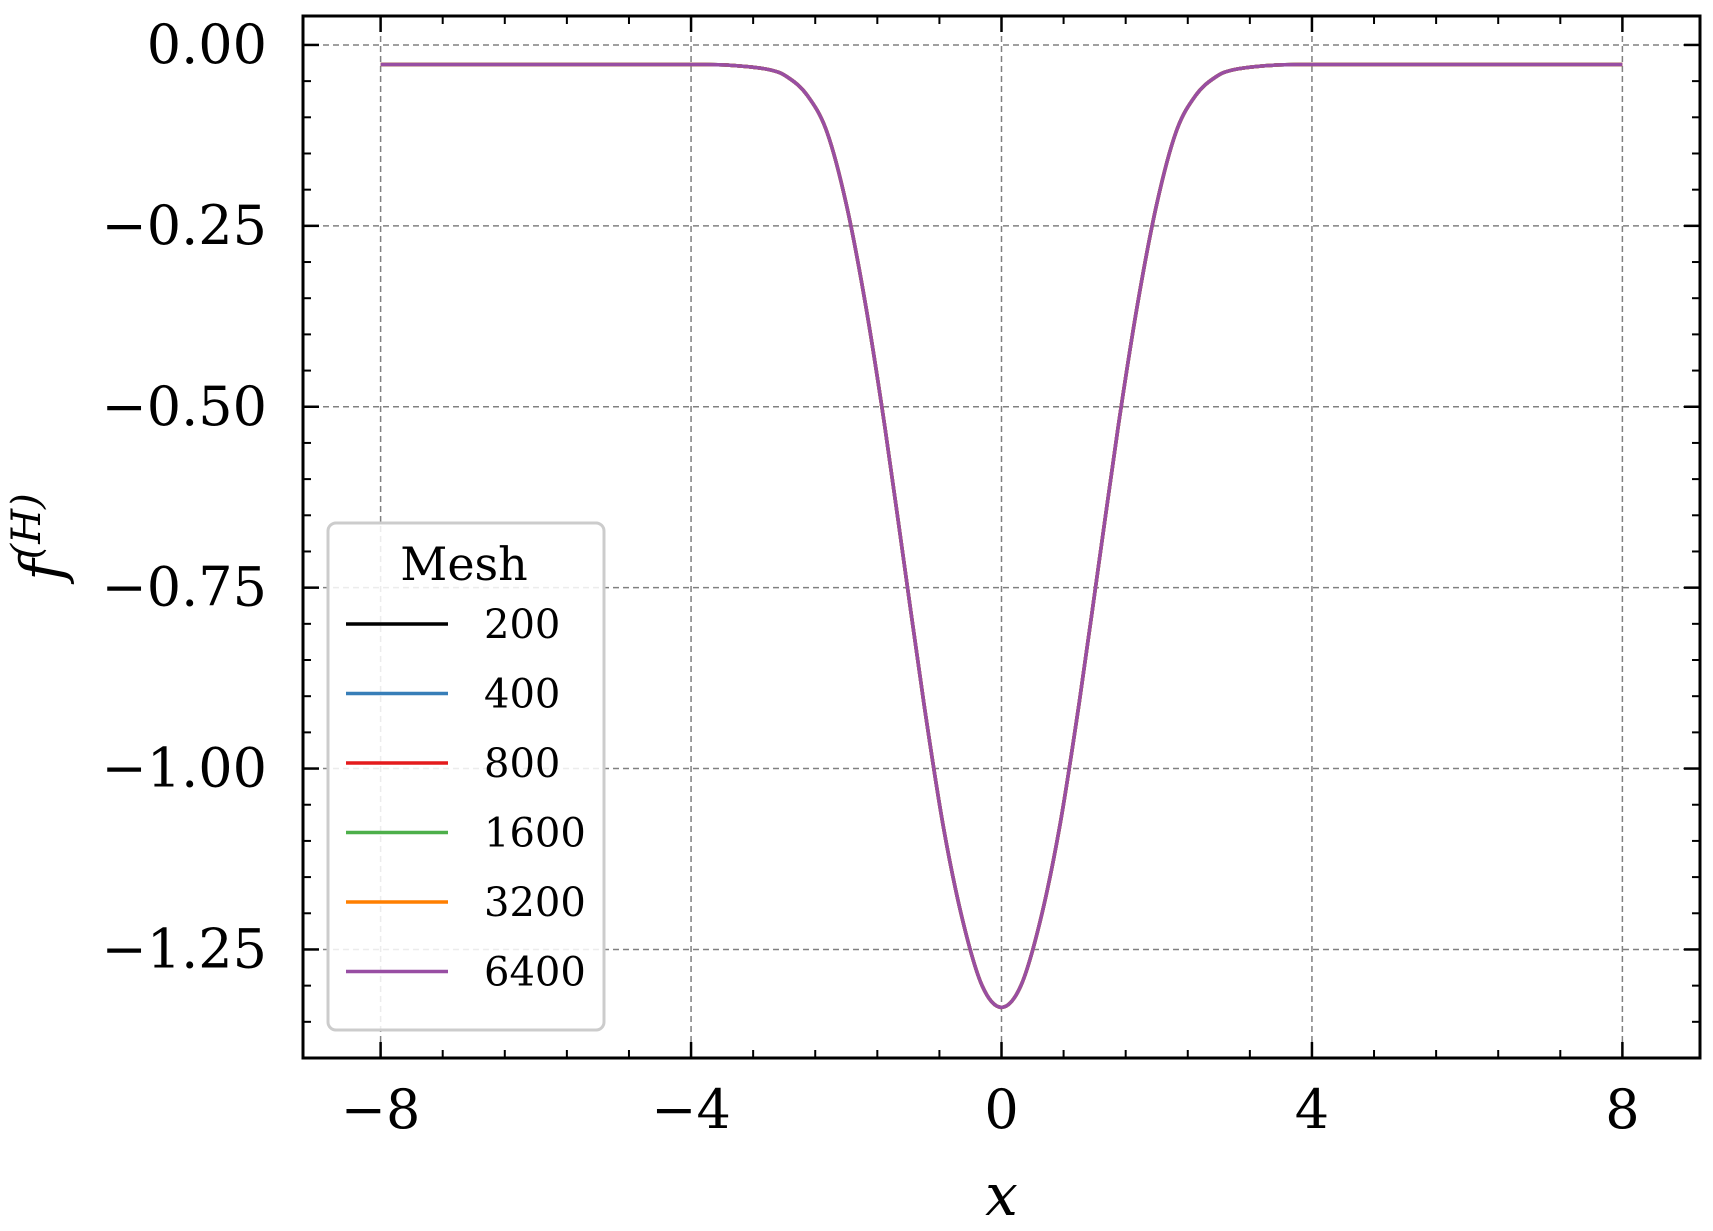  What do you see at coordinates (453, 625) in the screenshot?
I see `legend-item: 200` at bounding box center [453, 625].